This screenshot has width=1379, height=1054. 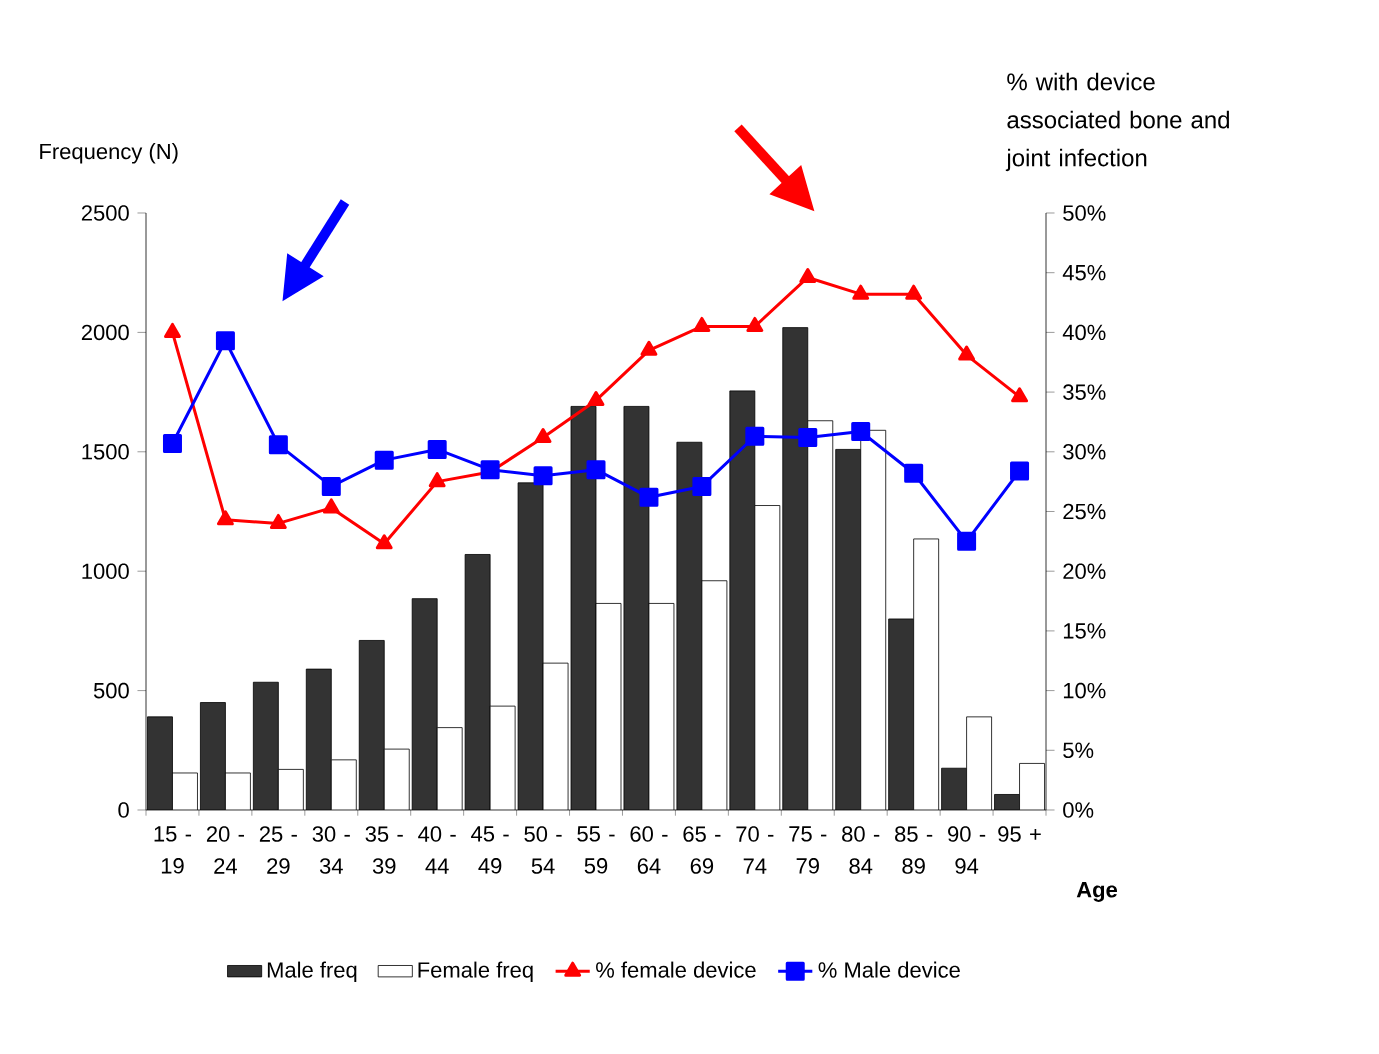 What do you see at coordinates (437, 850) in the screenshot?
I see `x-tick-label: 40 - 44` at bounding box center [437, 850].